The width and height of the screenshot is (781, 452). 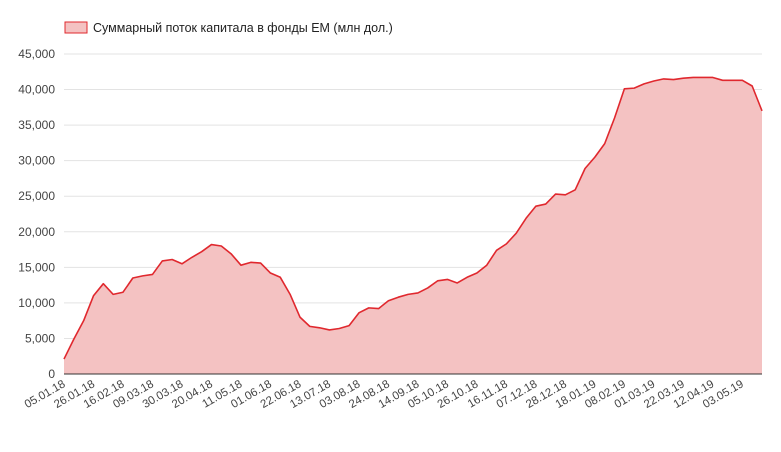 I want to click on y-tick-label: 15,000, so click(x=36, y=267).